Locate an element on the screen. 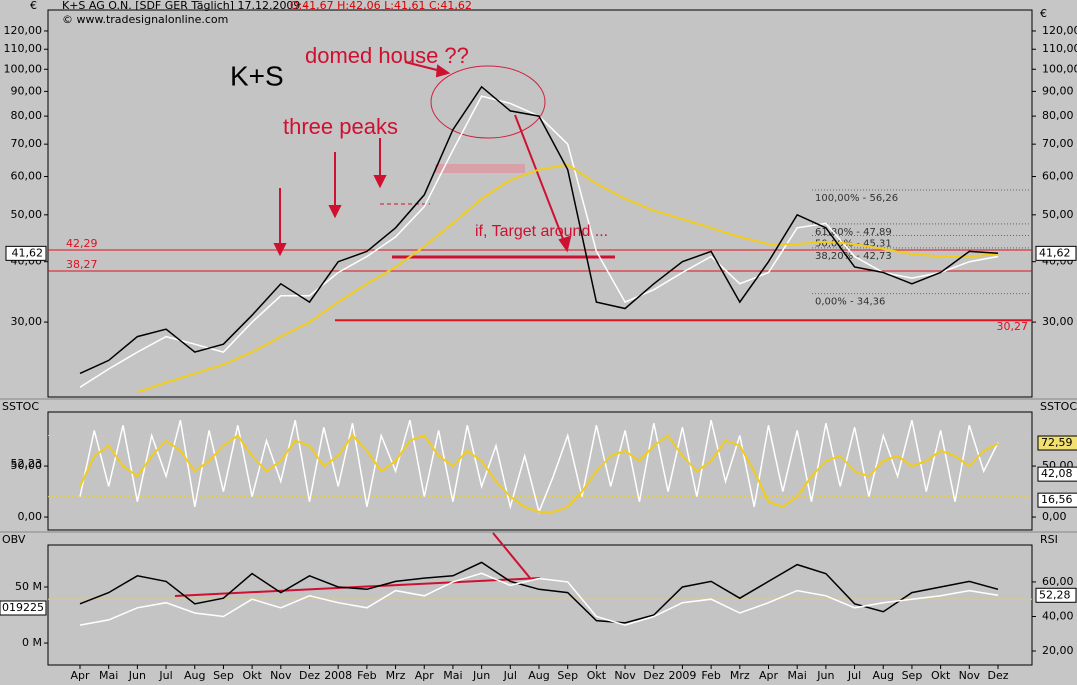  left-value: 52,23 is located at coordinates (27, 463).